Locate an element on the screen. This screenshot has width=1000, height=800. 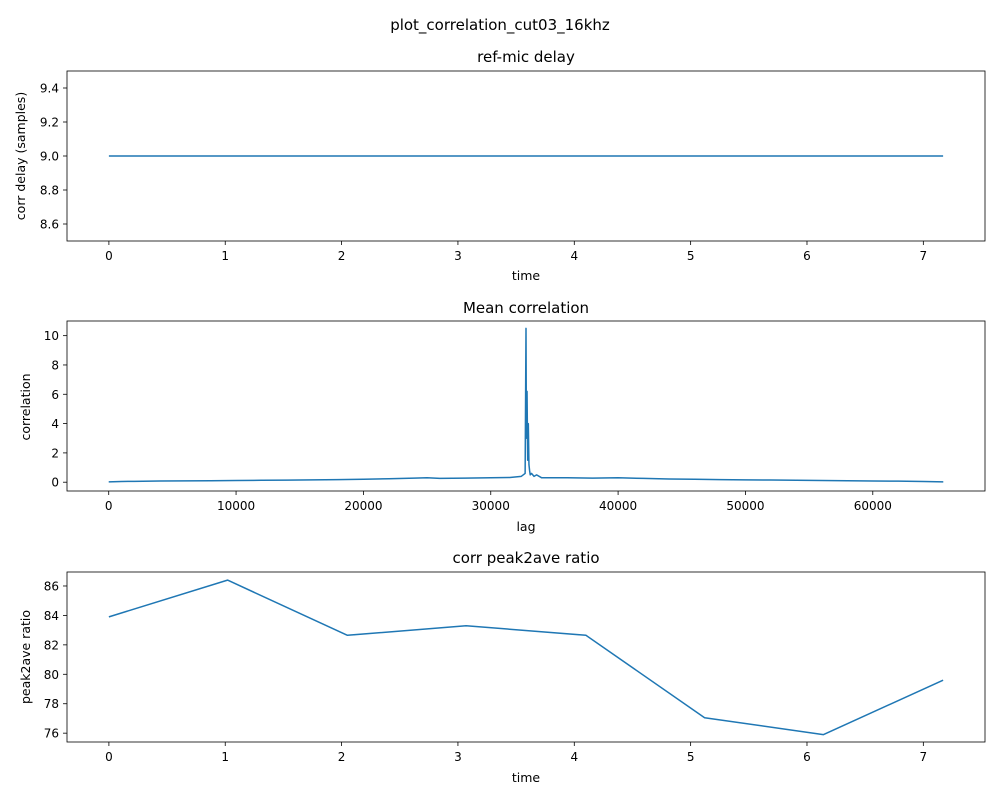
y-tick-label: 8.6 is located at coordinates (49, 225).